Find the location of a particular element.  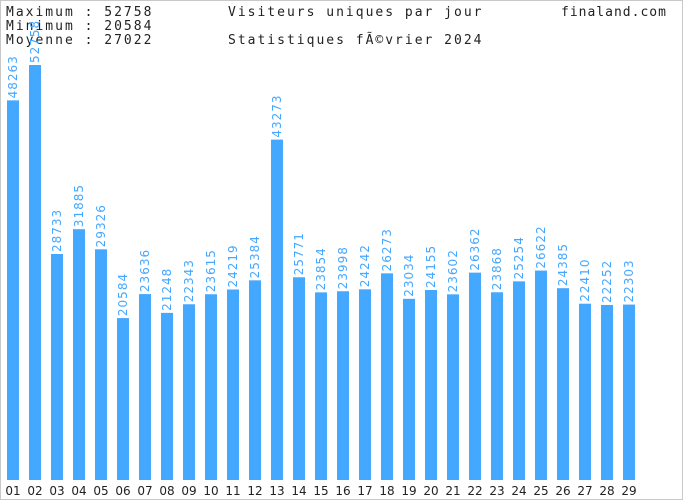

bar-value-label: 29326 is located at coordinates (101, 225).